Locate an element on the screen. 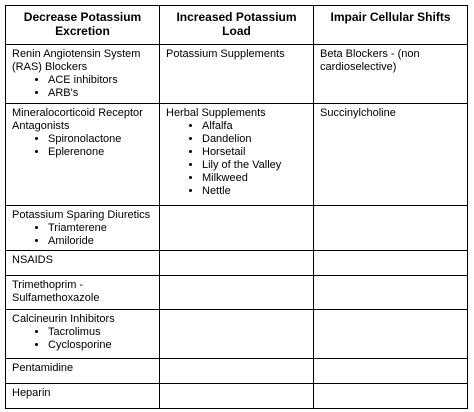 Image resolution: width=474 pixels, height=412 pixels. table-cell: Succinylcholine is located at coordinates (390, 154).